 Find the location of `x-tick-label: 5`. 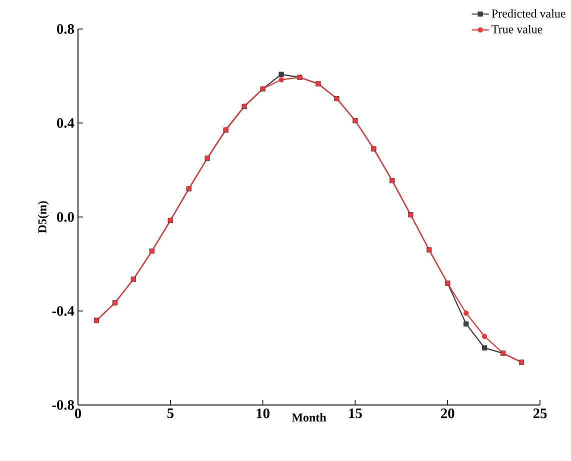

x-tick-label: 5 is located at coordinates (170, 413).